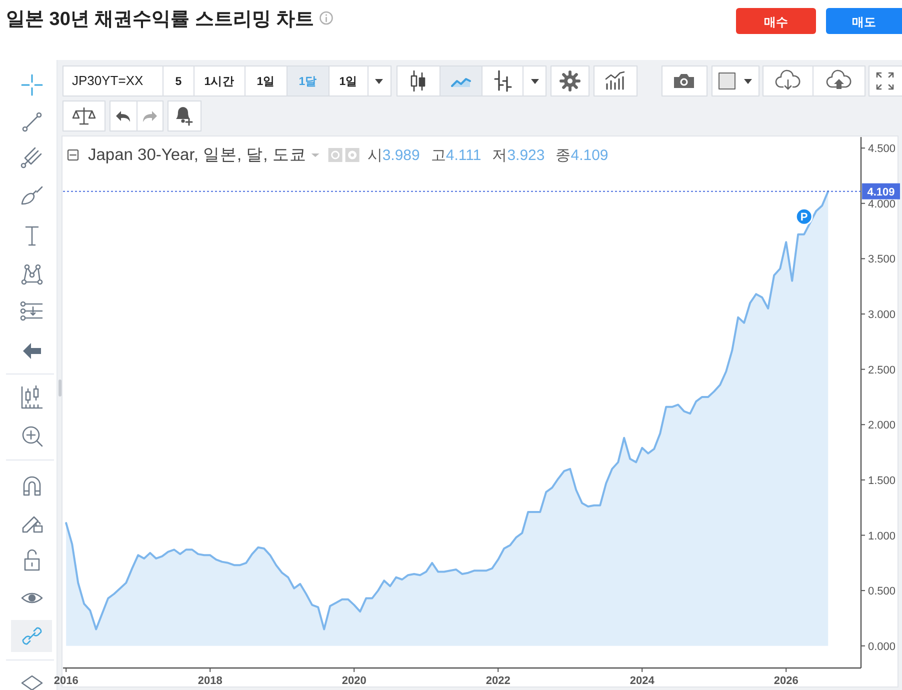 Image resolution: width=902 pixels, height=690 pixels. What do you see at coordinates (308, 81) in the screenshot?
I see `text: 1달` at bounding box center [308, 81].